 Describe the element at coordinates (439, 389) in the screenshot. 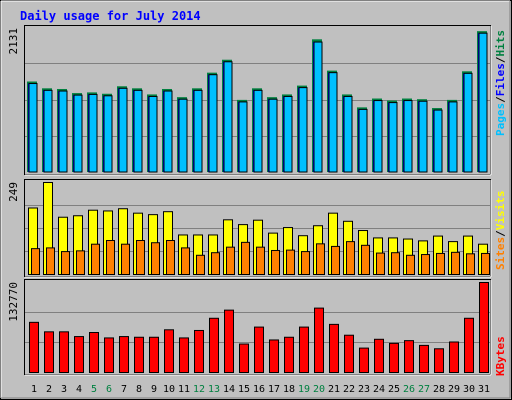

I see `day-label: 28` at that location.